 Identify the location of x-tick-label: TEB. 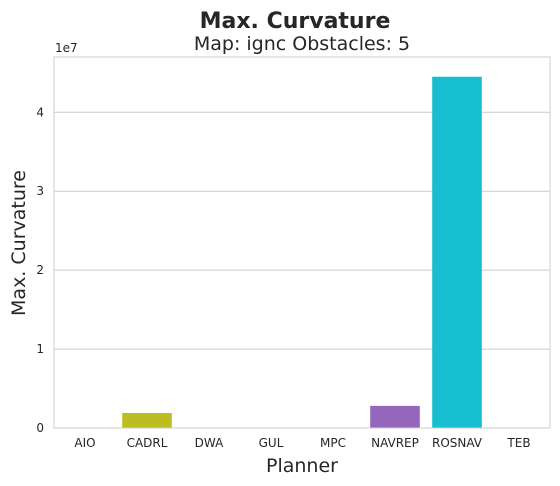
(518, 443).